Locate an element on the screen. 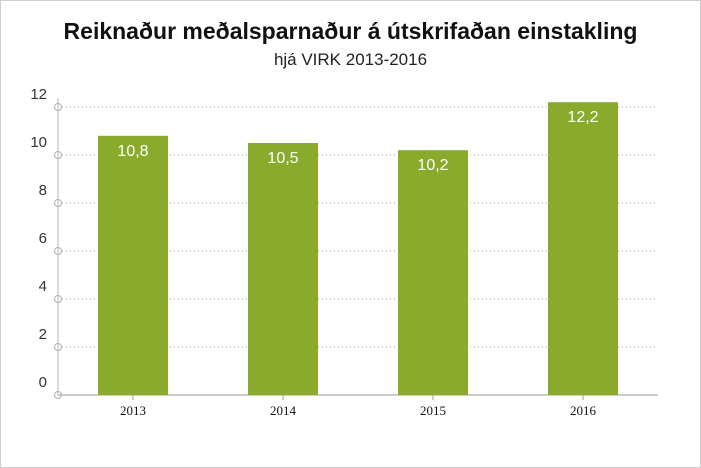  y-tick-label: 4 is located at coordinates (43, 286).